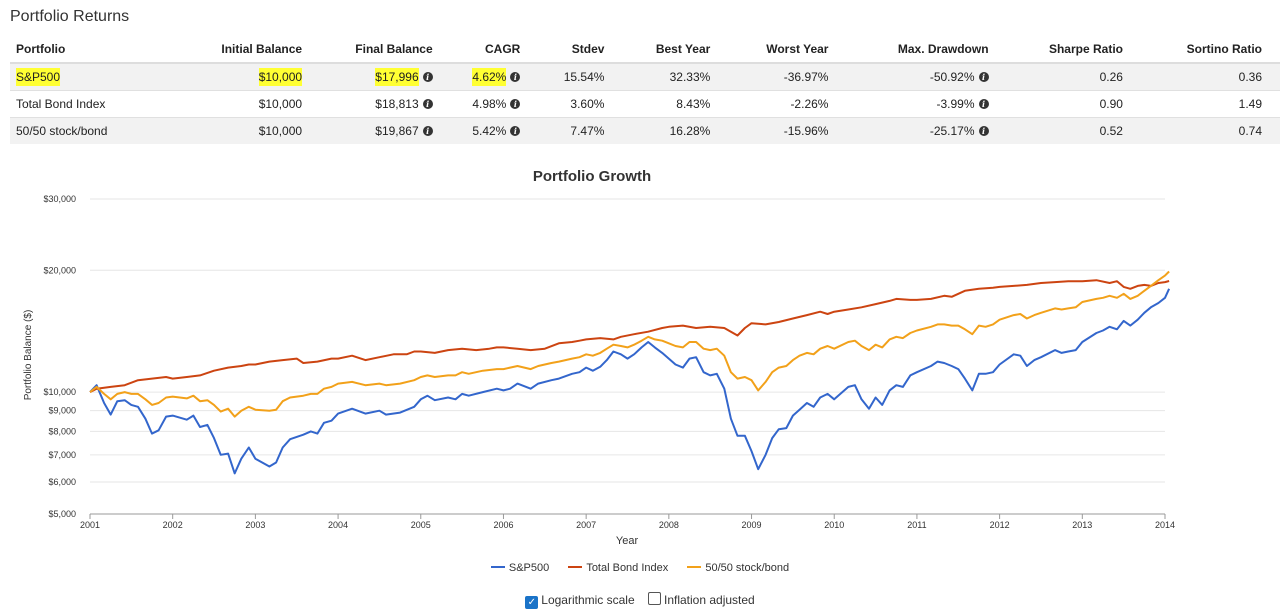 The height and width of the screenshot is (614, 1280). What do you see at coordinates (62, 411) in the screenshot?
I see `y-tick-label: $9,000` at bounding box center [62, 411].